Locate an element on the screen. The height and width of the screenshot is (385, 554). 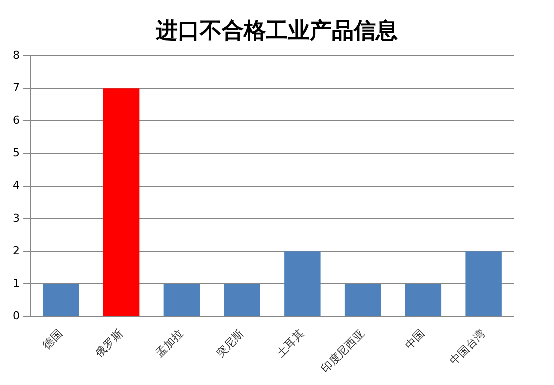
y-tick-label: 1 is located at coordinates (16, 283).